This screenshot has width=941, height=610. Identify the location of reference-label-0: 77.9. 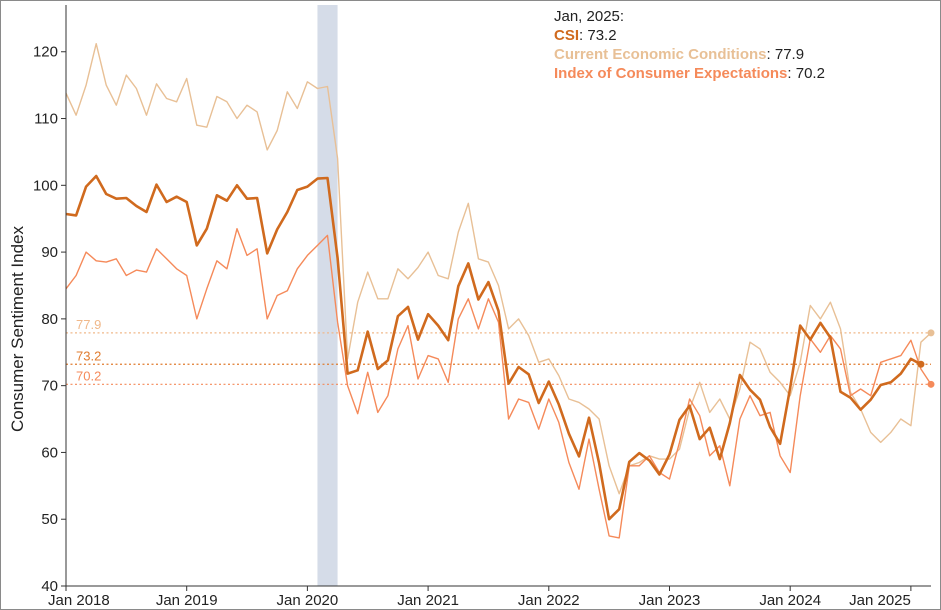
(88, 324).